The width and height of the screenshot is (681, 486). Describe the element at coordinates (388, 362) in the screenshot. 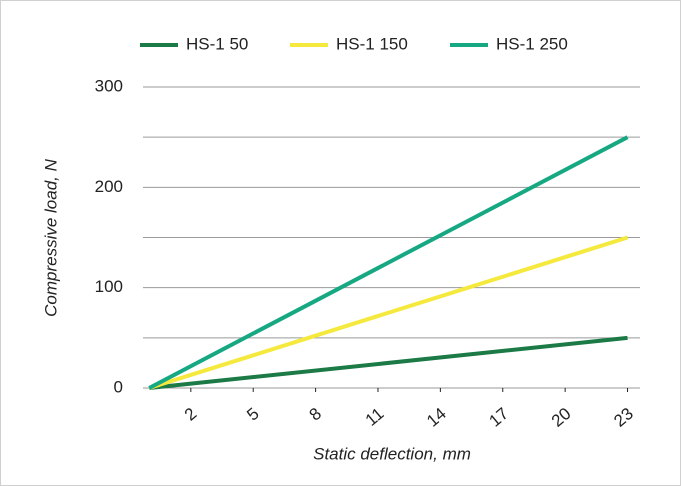

I see `series-line` at that location.